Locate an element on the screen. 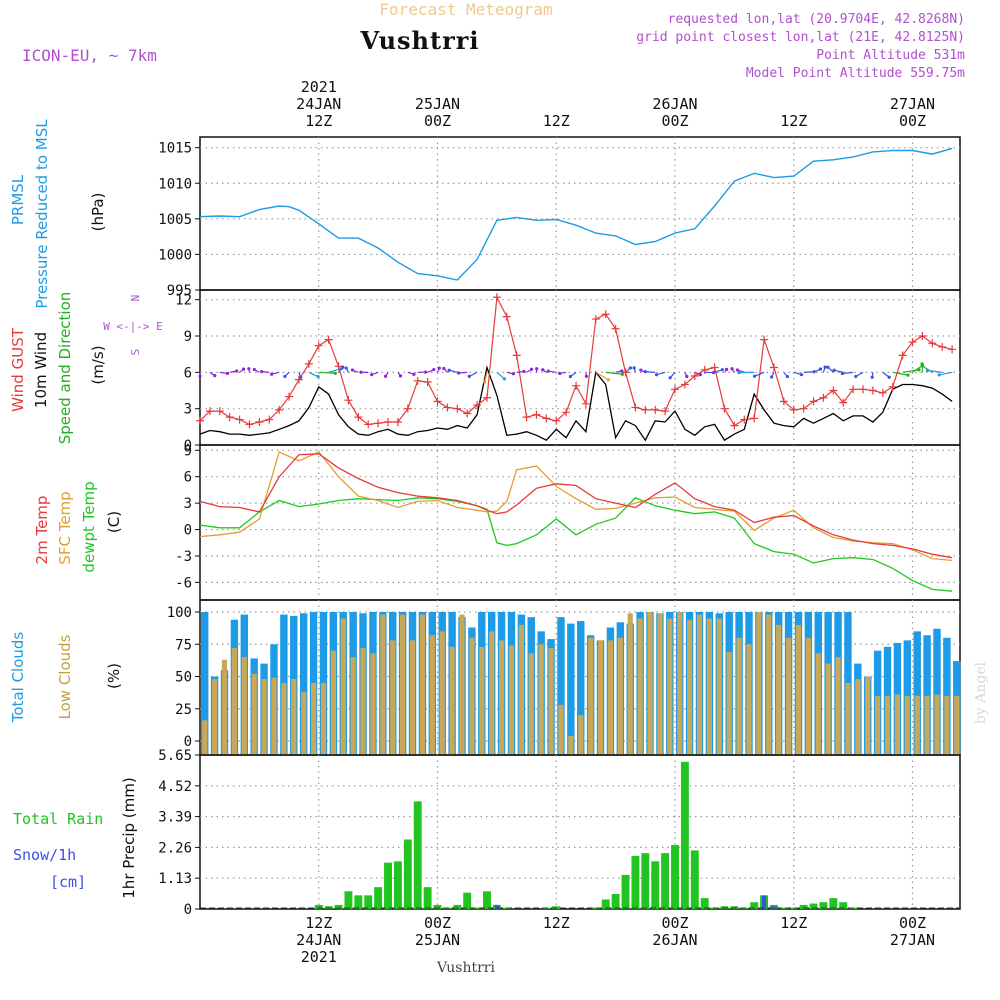 The image size is (1000, 1000). compass-we: W <-|-> E is located at coordinates (133, 326).